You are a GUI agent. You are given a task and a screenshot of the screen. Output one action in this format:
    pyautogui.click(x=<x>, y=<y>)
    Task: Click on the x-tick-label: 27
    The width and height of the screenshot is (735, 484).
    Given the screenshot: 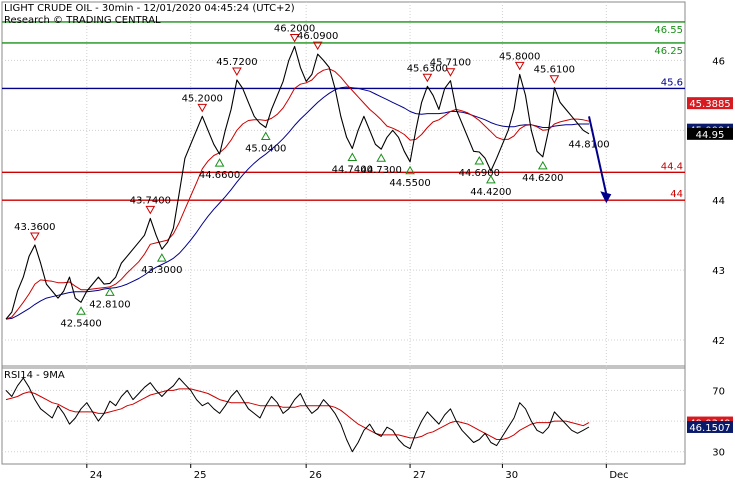 What is the action you would take?
    pyautogui.click(x=419, y=475)
    